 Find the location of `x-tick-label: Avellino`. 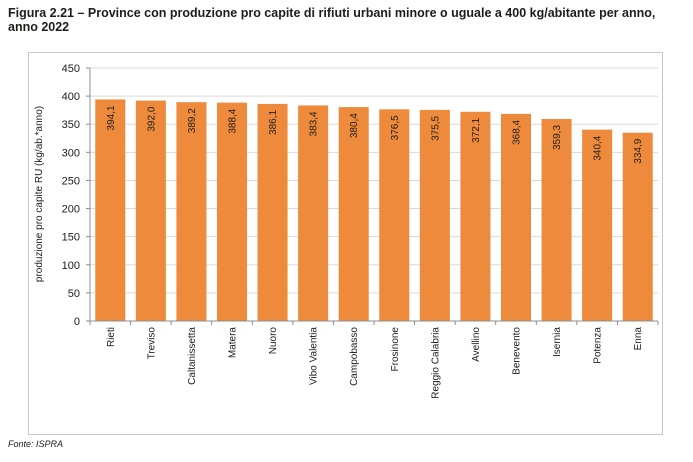

x-tick-label: Avellino is located at coordinates (476, 344).